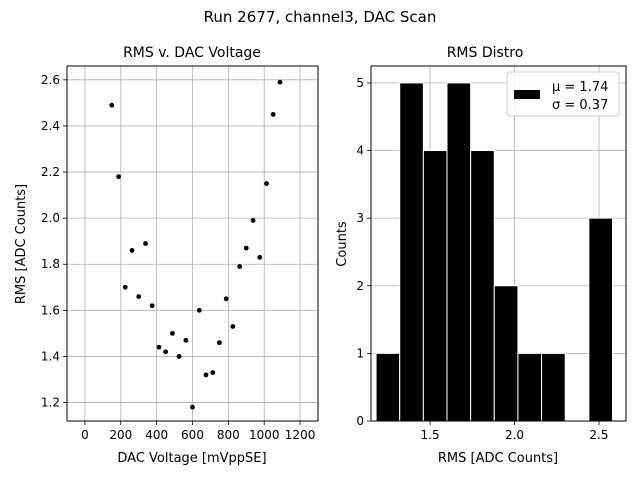  What do you see at coordinates (360, 421) in the screenshot?
I see `histogram-ytick-label: 0` at bounding box center [360, 421].